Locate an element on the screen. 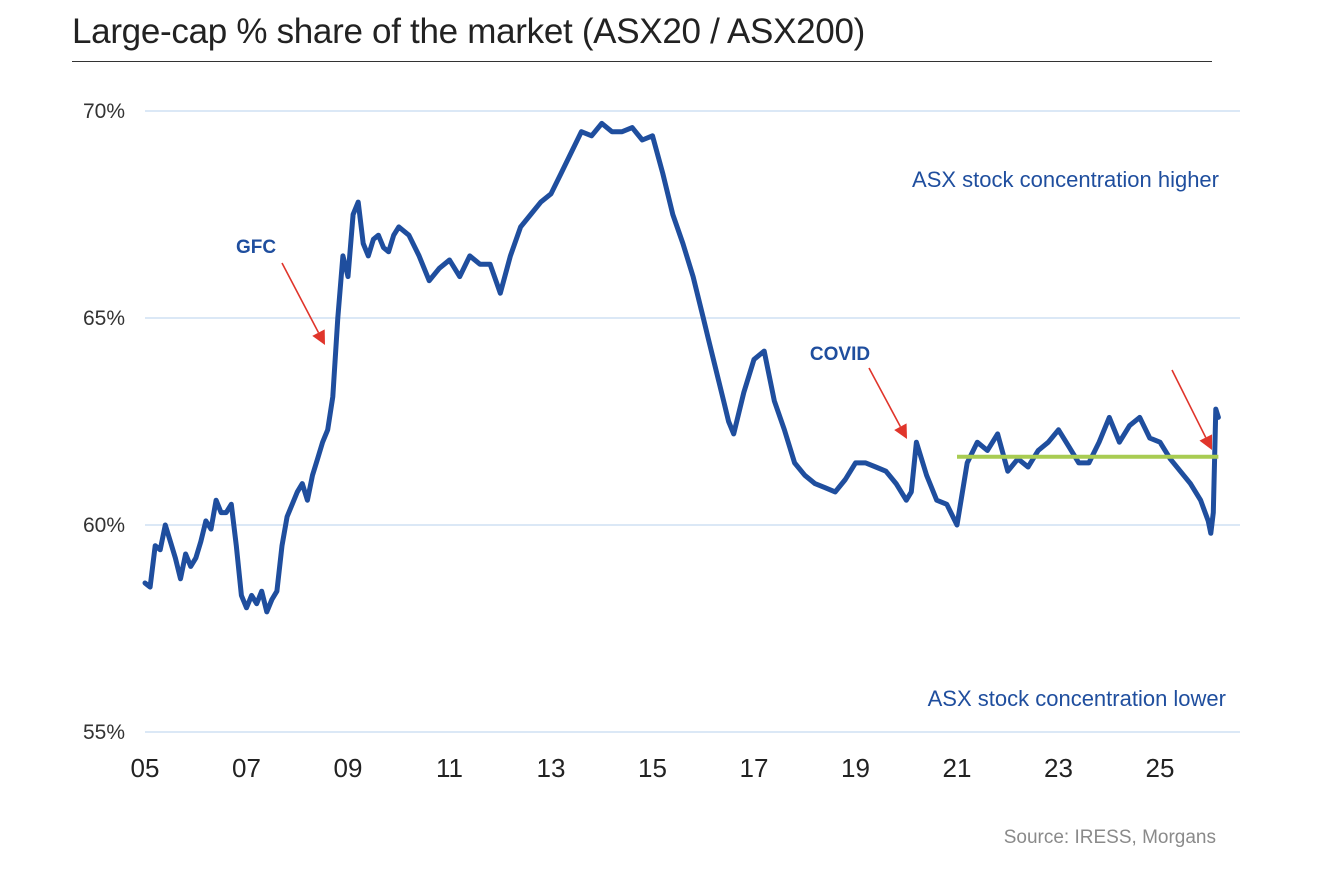  annotation-covid: COVID is located at coordinates (840, 354).